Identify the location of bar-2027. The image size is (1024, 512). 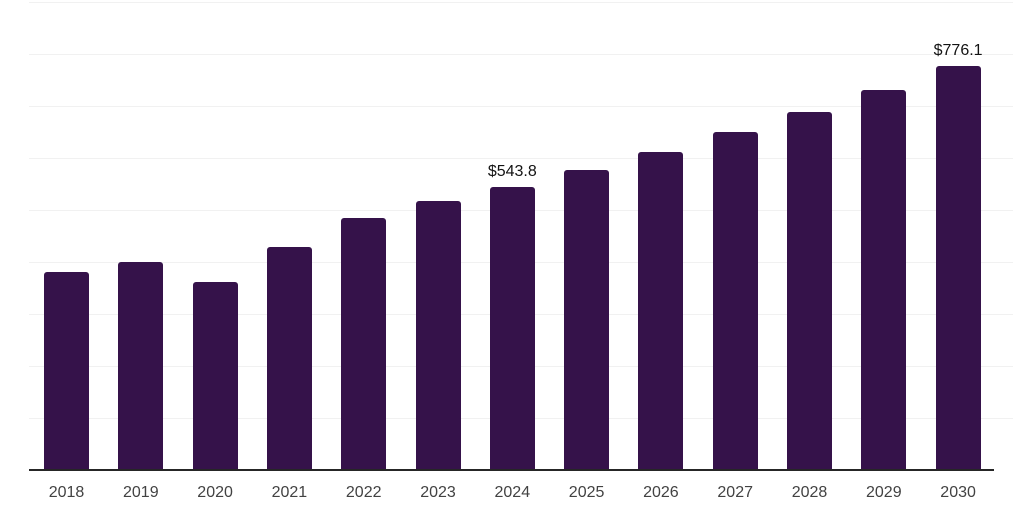
(735, 301).